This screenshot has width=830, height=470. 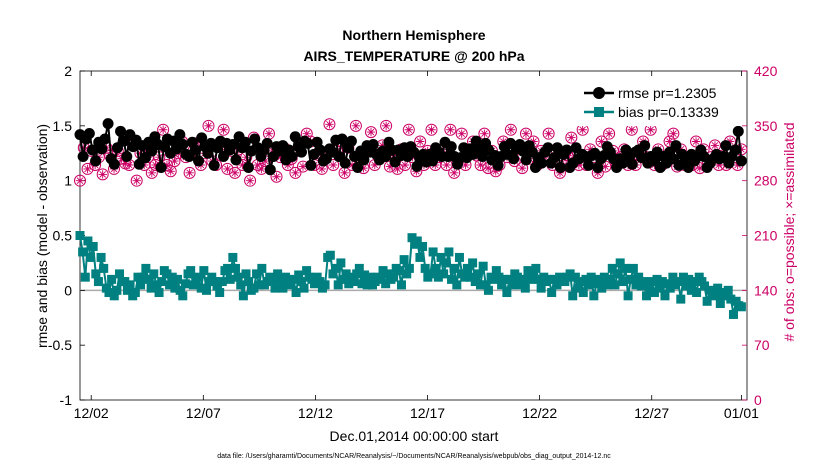 I want to click on legend-bias-marker, so click(x=599, y=112).